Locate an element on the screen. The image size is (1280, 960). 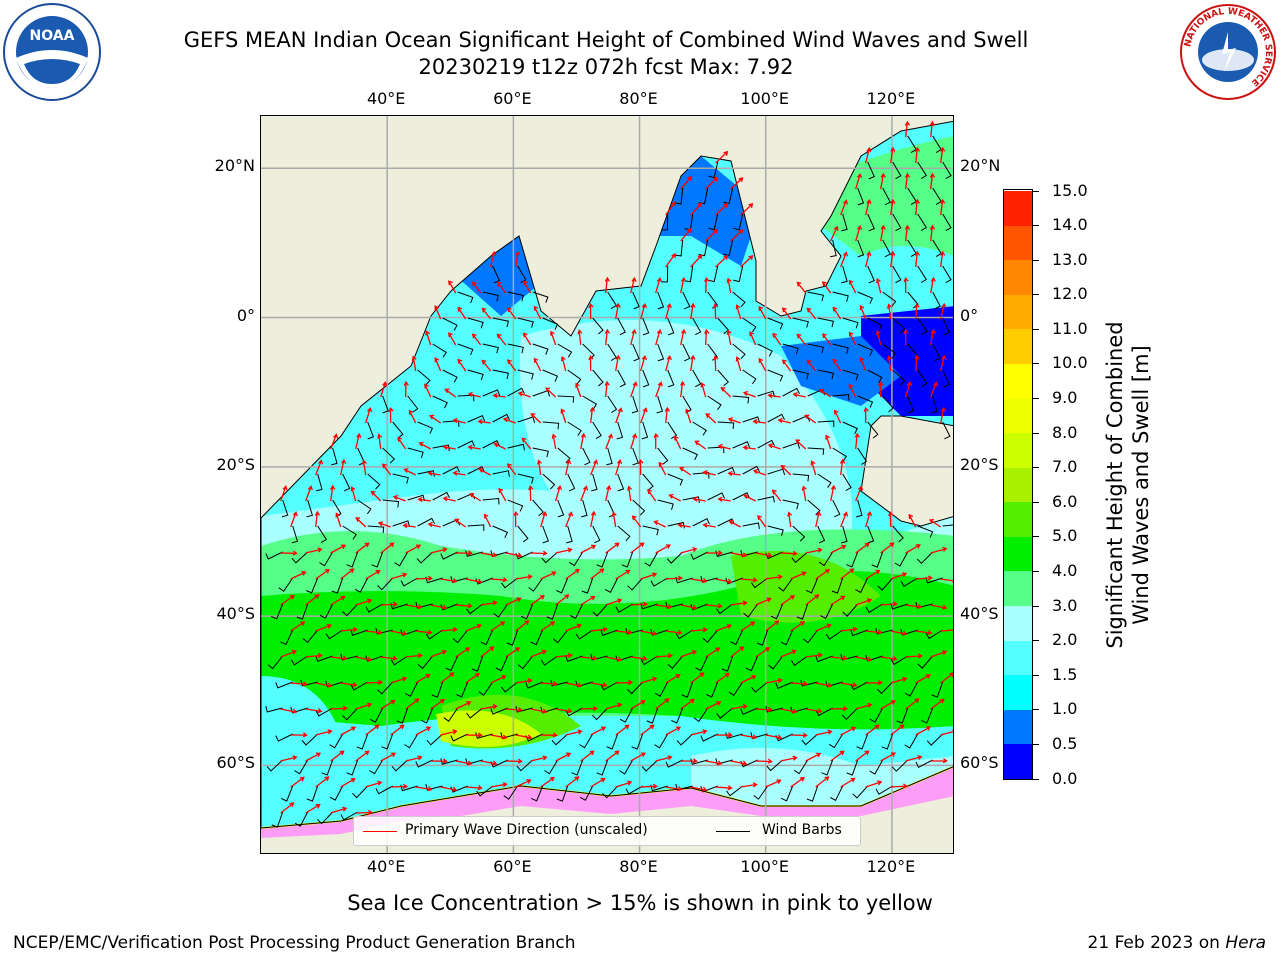
footer-date: 21 Feb 2023 on Hera is located at coordinates (1177, 943).